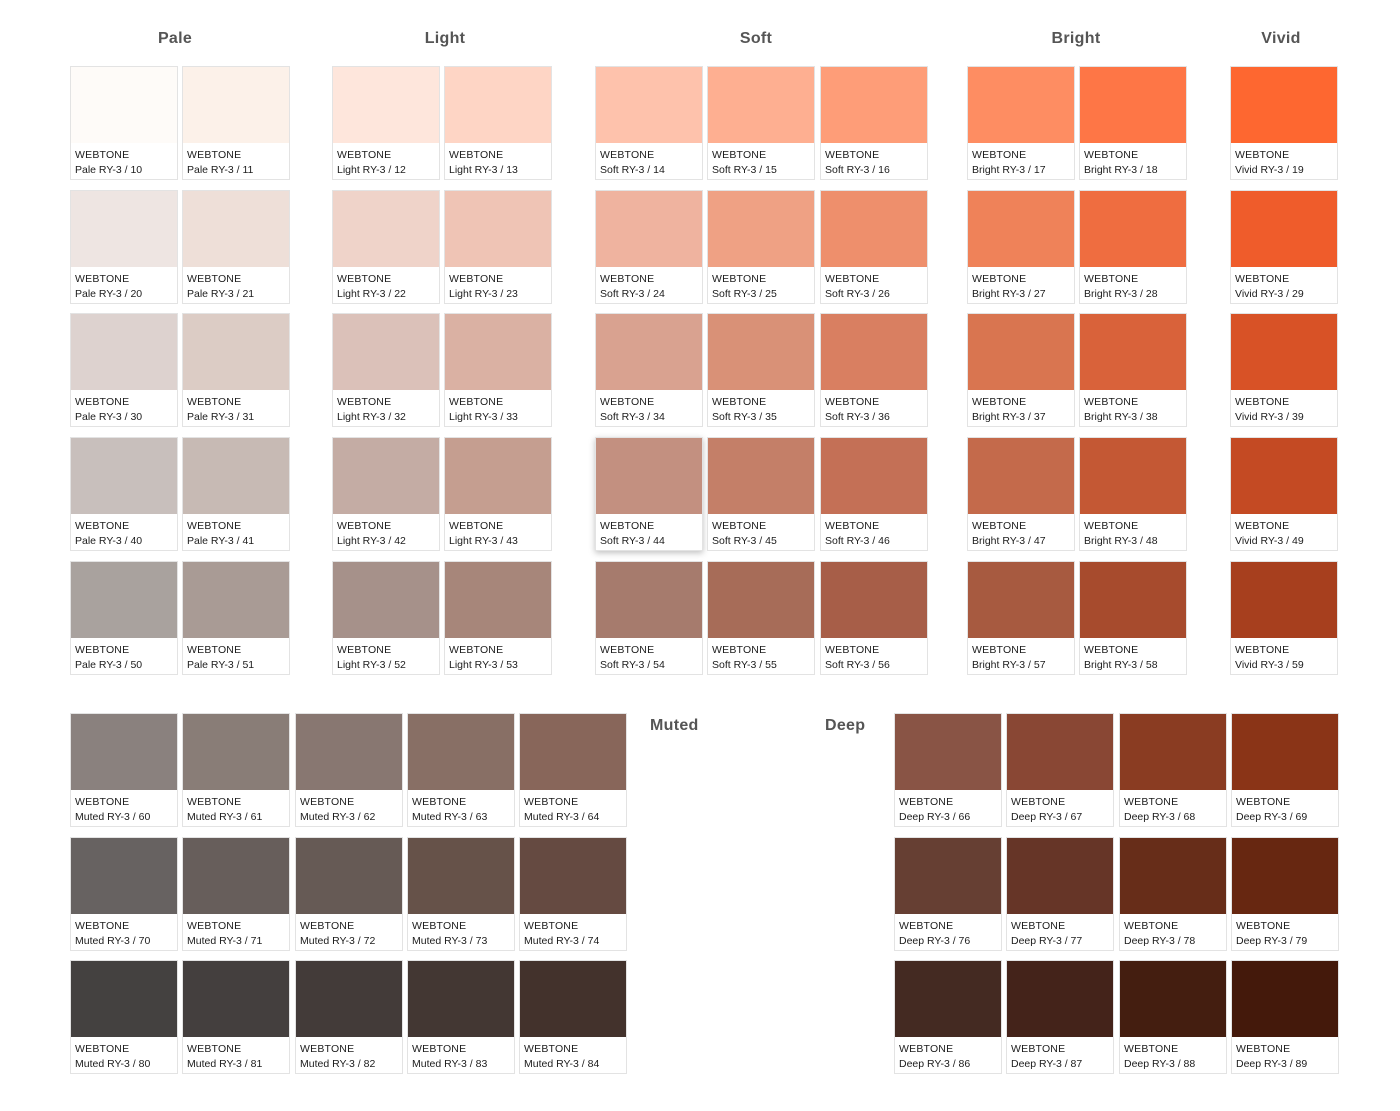  I want to click on swatch-card: WEBTONE Soft RY-3 / 35, so click(761, 370).